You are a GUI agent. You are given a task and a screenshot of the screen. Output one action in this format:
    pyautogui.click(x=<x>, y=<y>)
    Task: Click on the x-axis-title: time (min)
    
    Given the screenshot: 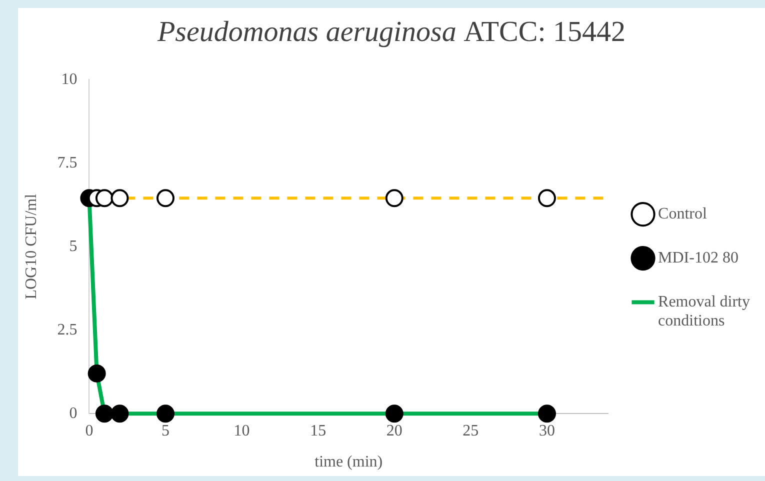 What is the action you would take?
    pyautogui.click(x=348, y=462)
    